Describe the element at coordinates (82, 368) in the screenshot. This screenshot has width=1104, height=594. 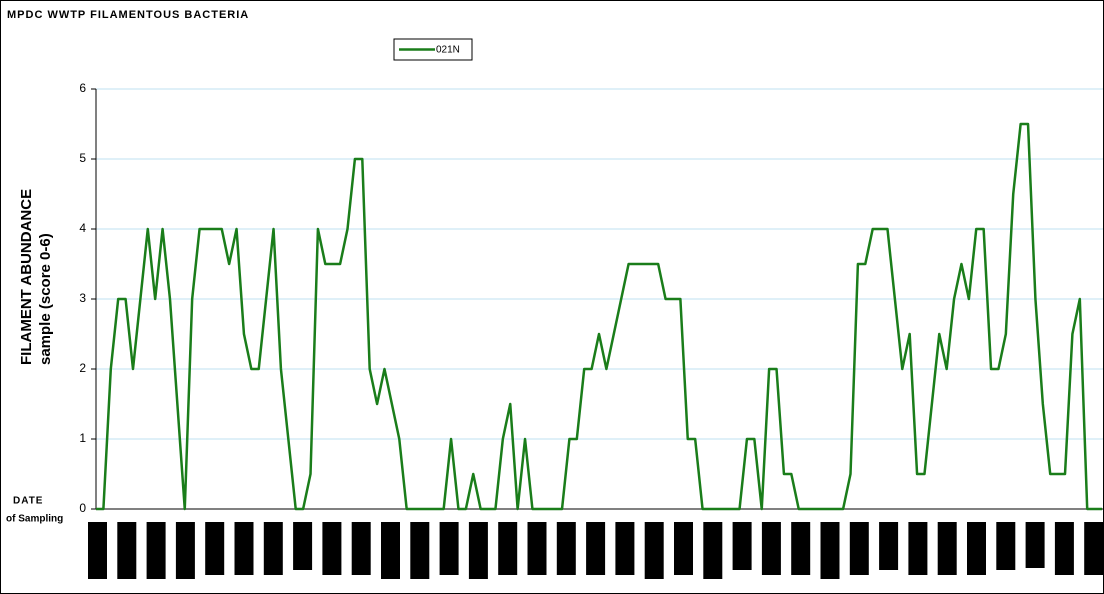
I see `y-tick-label: 2` at that location.